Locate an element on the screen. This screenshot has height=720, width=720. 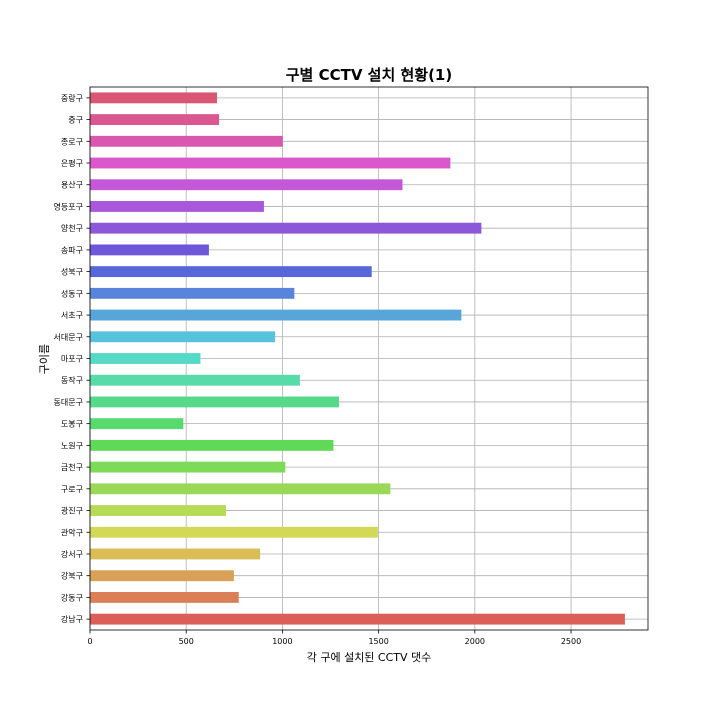
bar-강서구 is located at coordinates (175, 554).